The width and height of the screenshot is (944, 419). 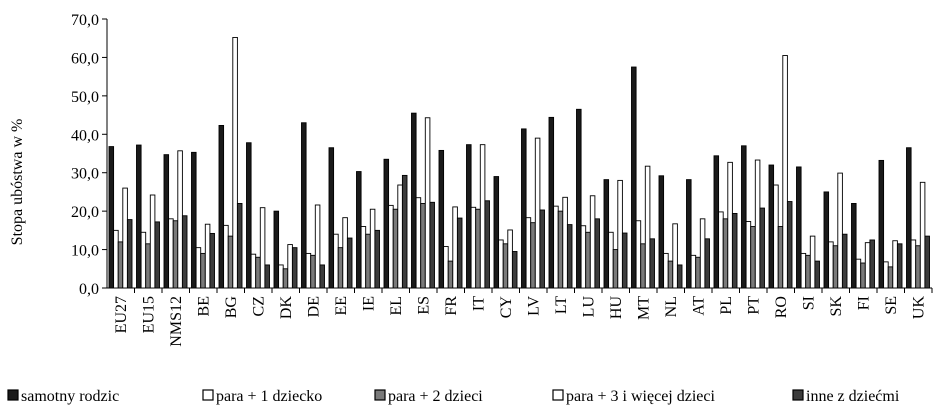 I want to click on y-tick-label: 60,0, so click(x=85, y=58).